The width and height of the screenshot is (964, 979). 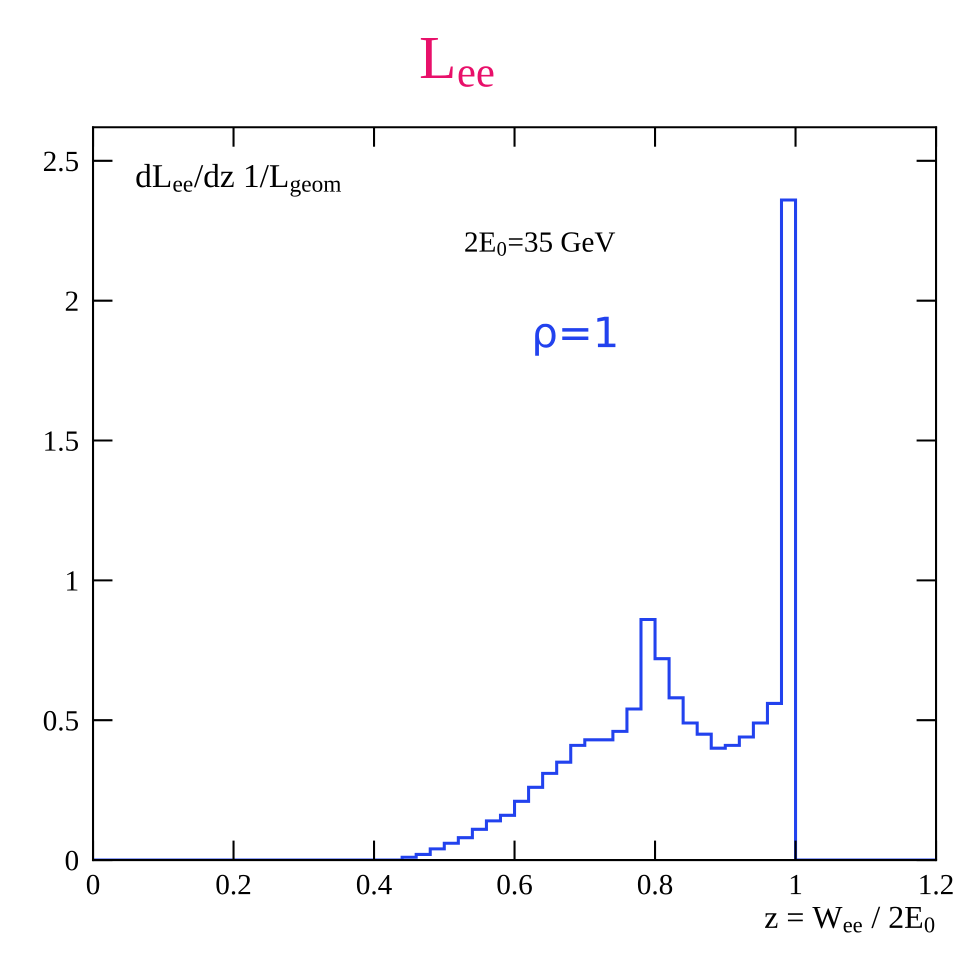 I want to click on y-tick-label: 0.5, so click(x=61, y=720).